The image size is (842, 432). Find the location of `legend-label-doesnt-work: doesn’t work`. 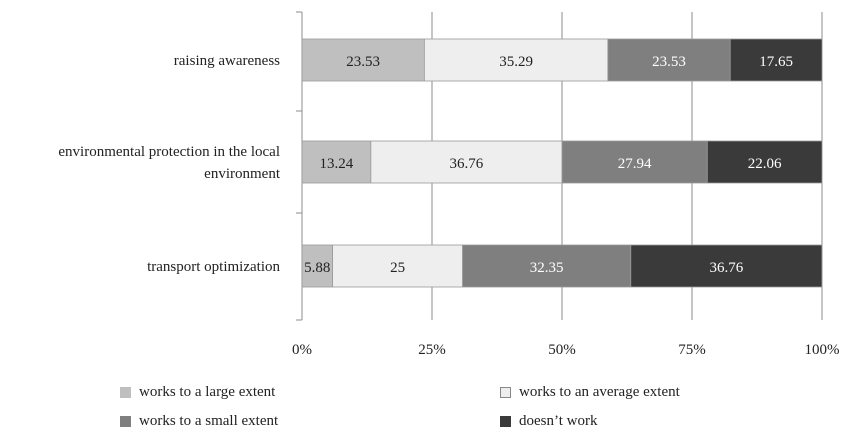

legend-label-doesnt-work: doesn’t work is located at coordinates (558, 421).